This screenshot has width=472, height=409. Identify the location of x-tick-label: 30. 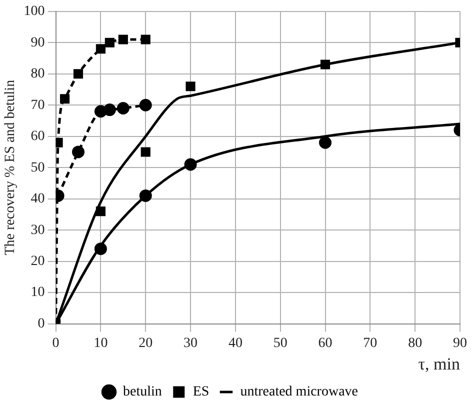
(191, 343).